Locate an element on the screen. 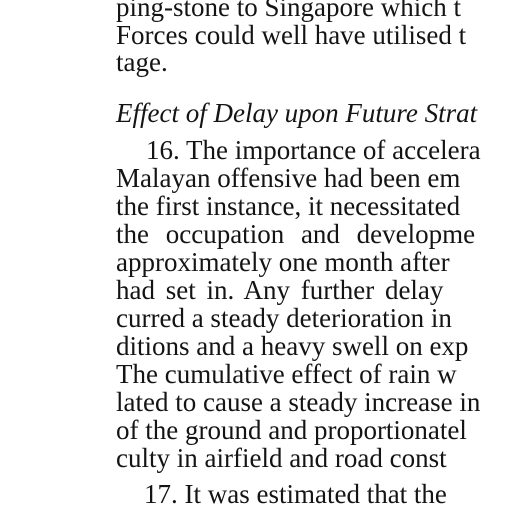 The height and width of the screenshot is (512, 512). text-line: ditions and a heavy swell on exp is located at coordinates (292, 346).